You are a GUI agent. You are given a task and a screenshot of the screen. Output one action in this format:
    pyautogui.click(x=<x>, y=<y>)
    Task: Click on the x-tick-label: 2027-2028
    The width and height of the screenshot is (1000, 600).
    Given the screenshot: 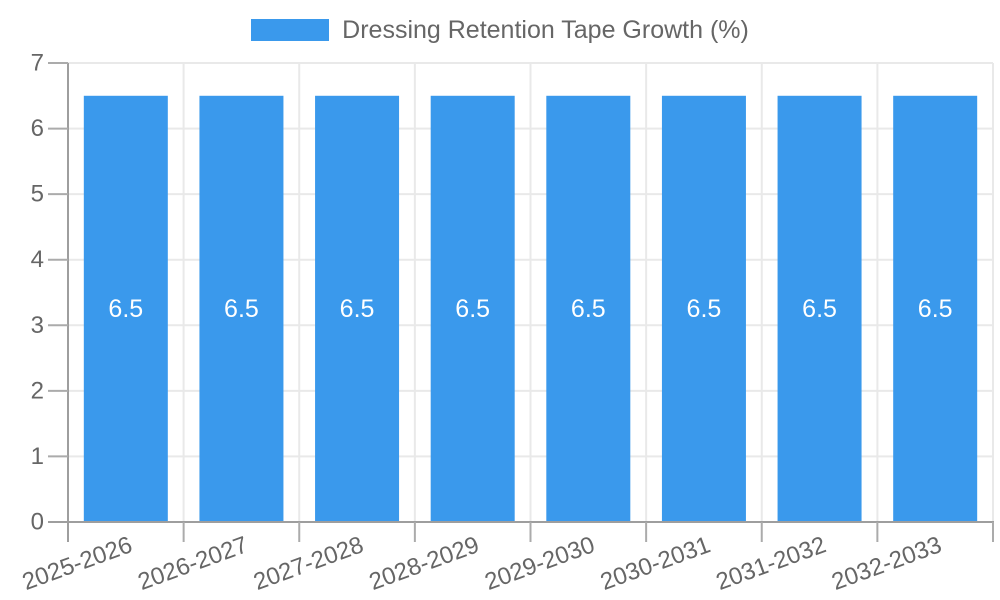 What is the action you would take?
    pyautogui.click(x=308, y=563)
    